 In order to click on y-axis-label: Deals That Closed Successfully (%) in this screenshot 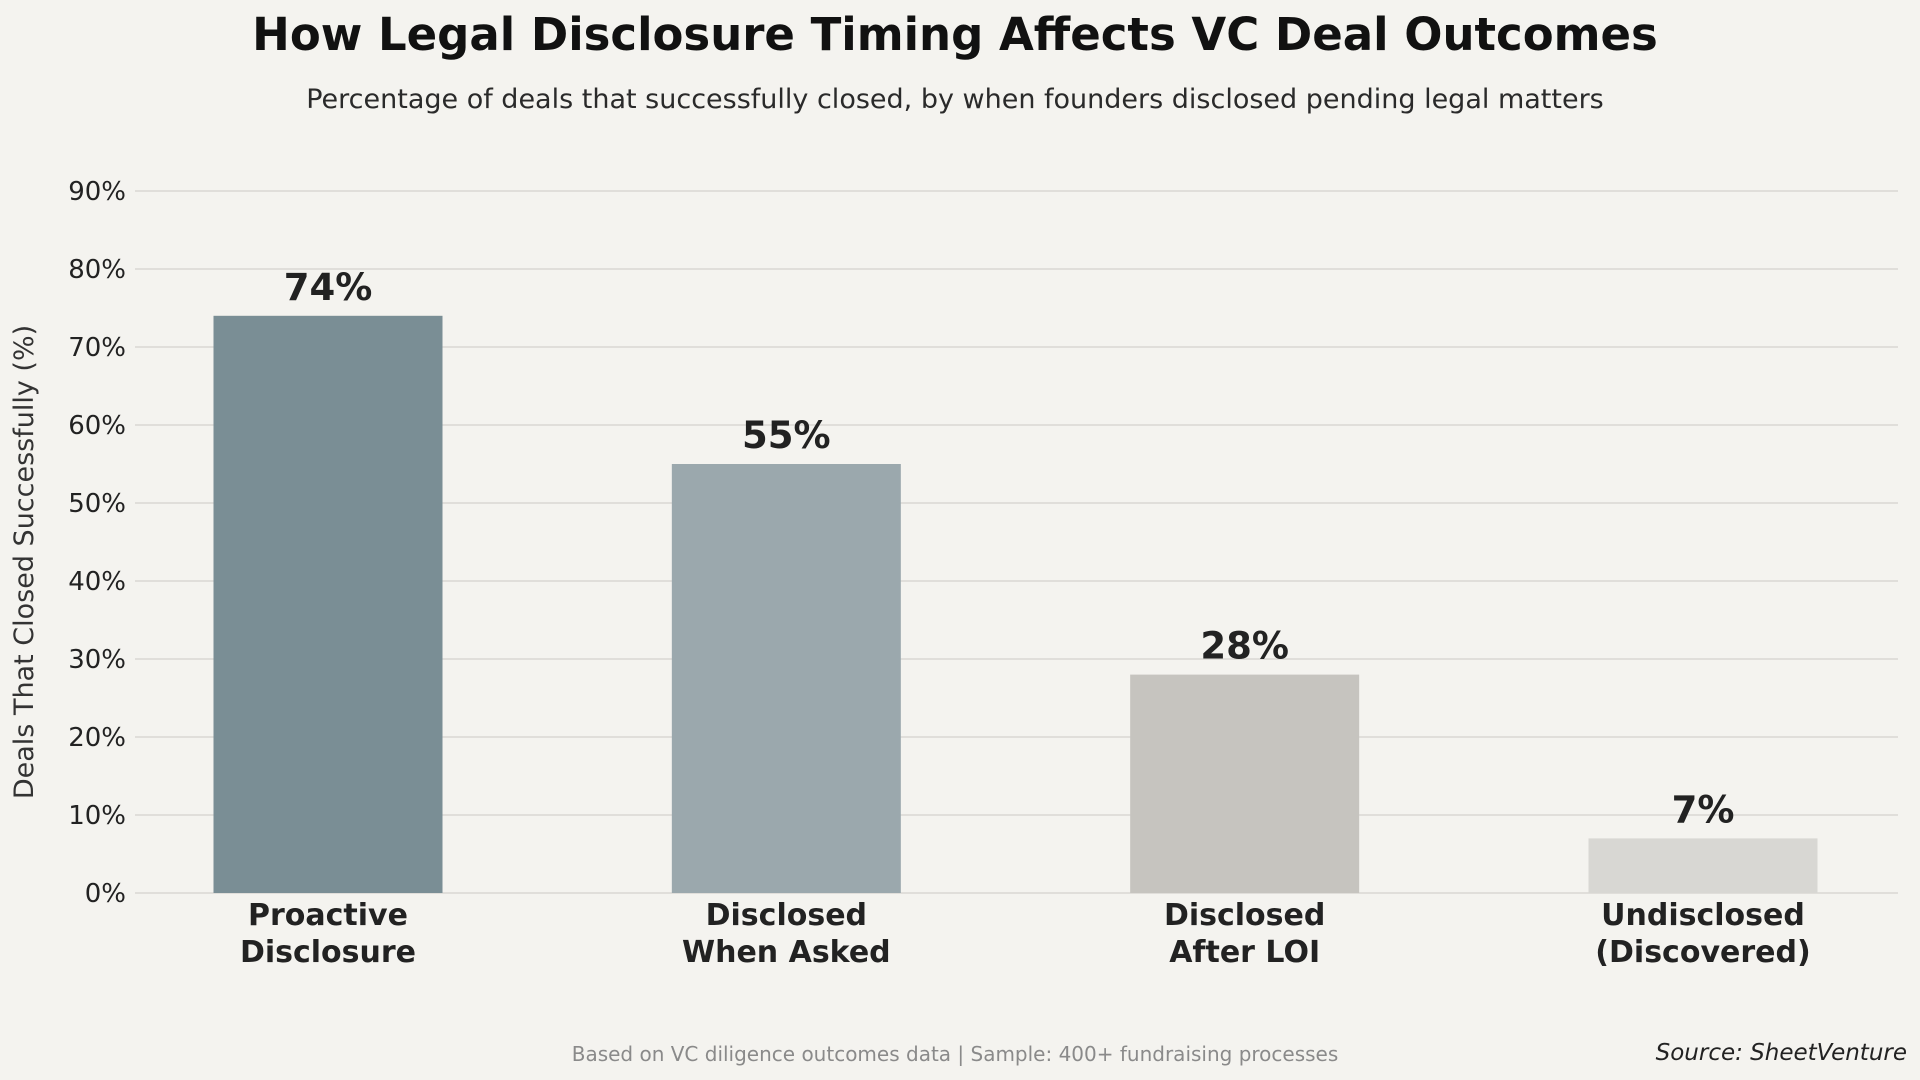, I will do `click(24, 562)`.